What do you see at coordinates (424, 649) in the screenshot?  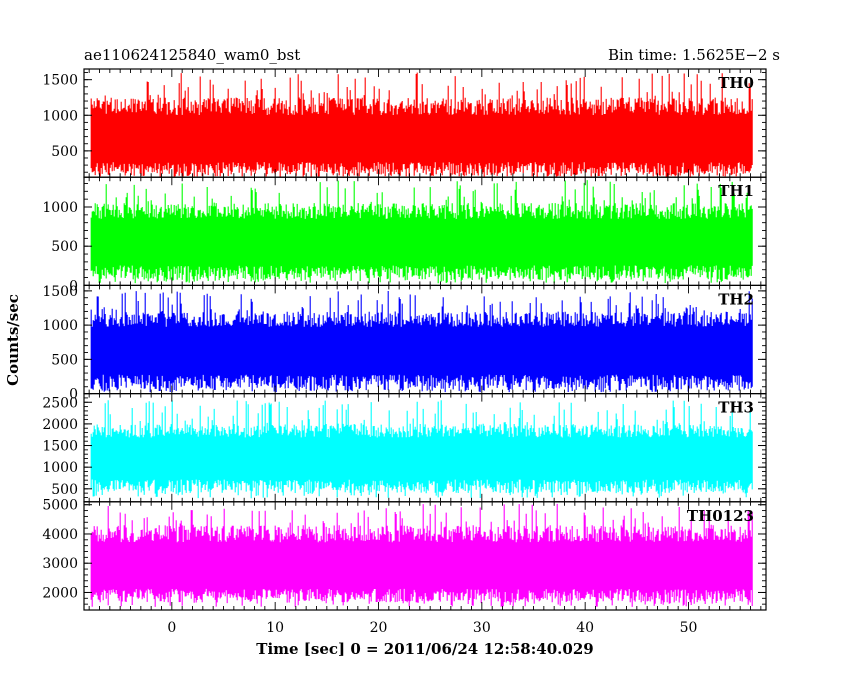 I see `x-axis-label: Time [sec] 0 = 2011/06/24 12:58:40.029` at bounding box center [424, 649].